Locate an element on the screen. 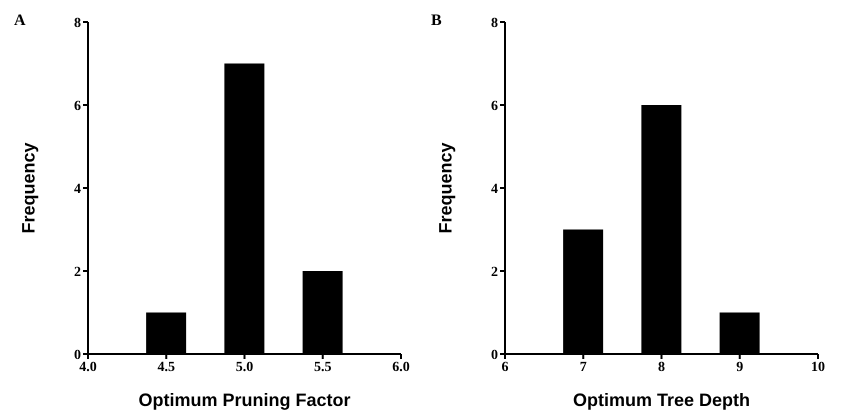  x-tick-label: 4.0 is located at coordinates (88, 367).